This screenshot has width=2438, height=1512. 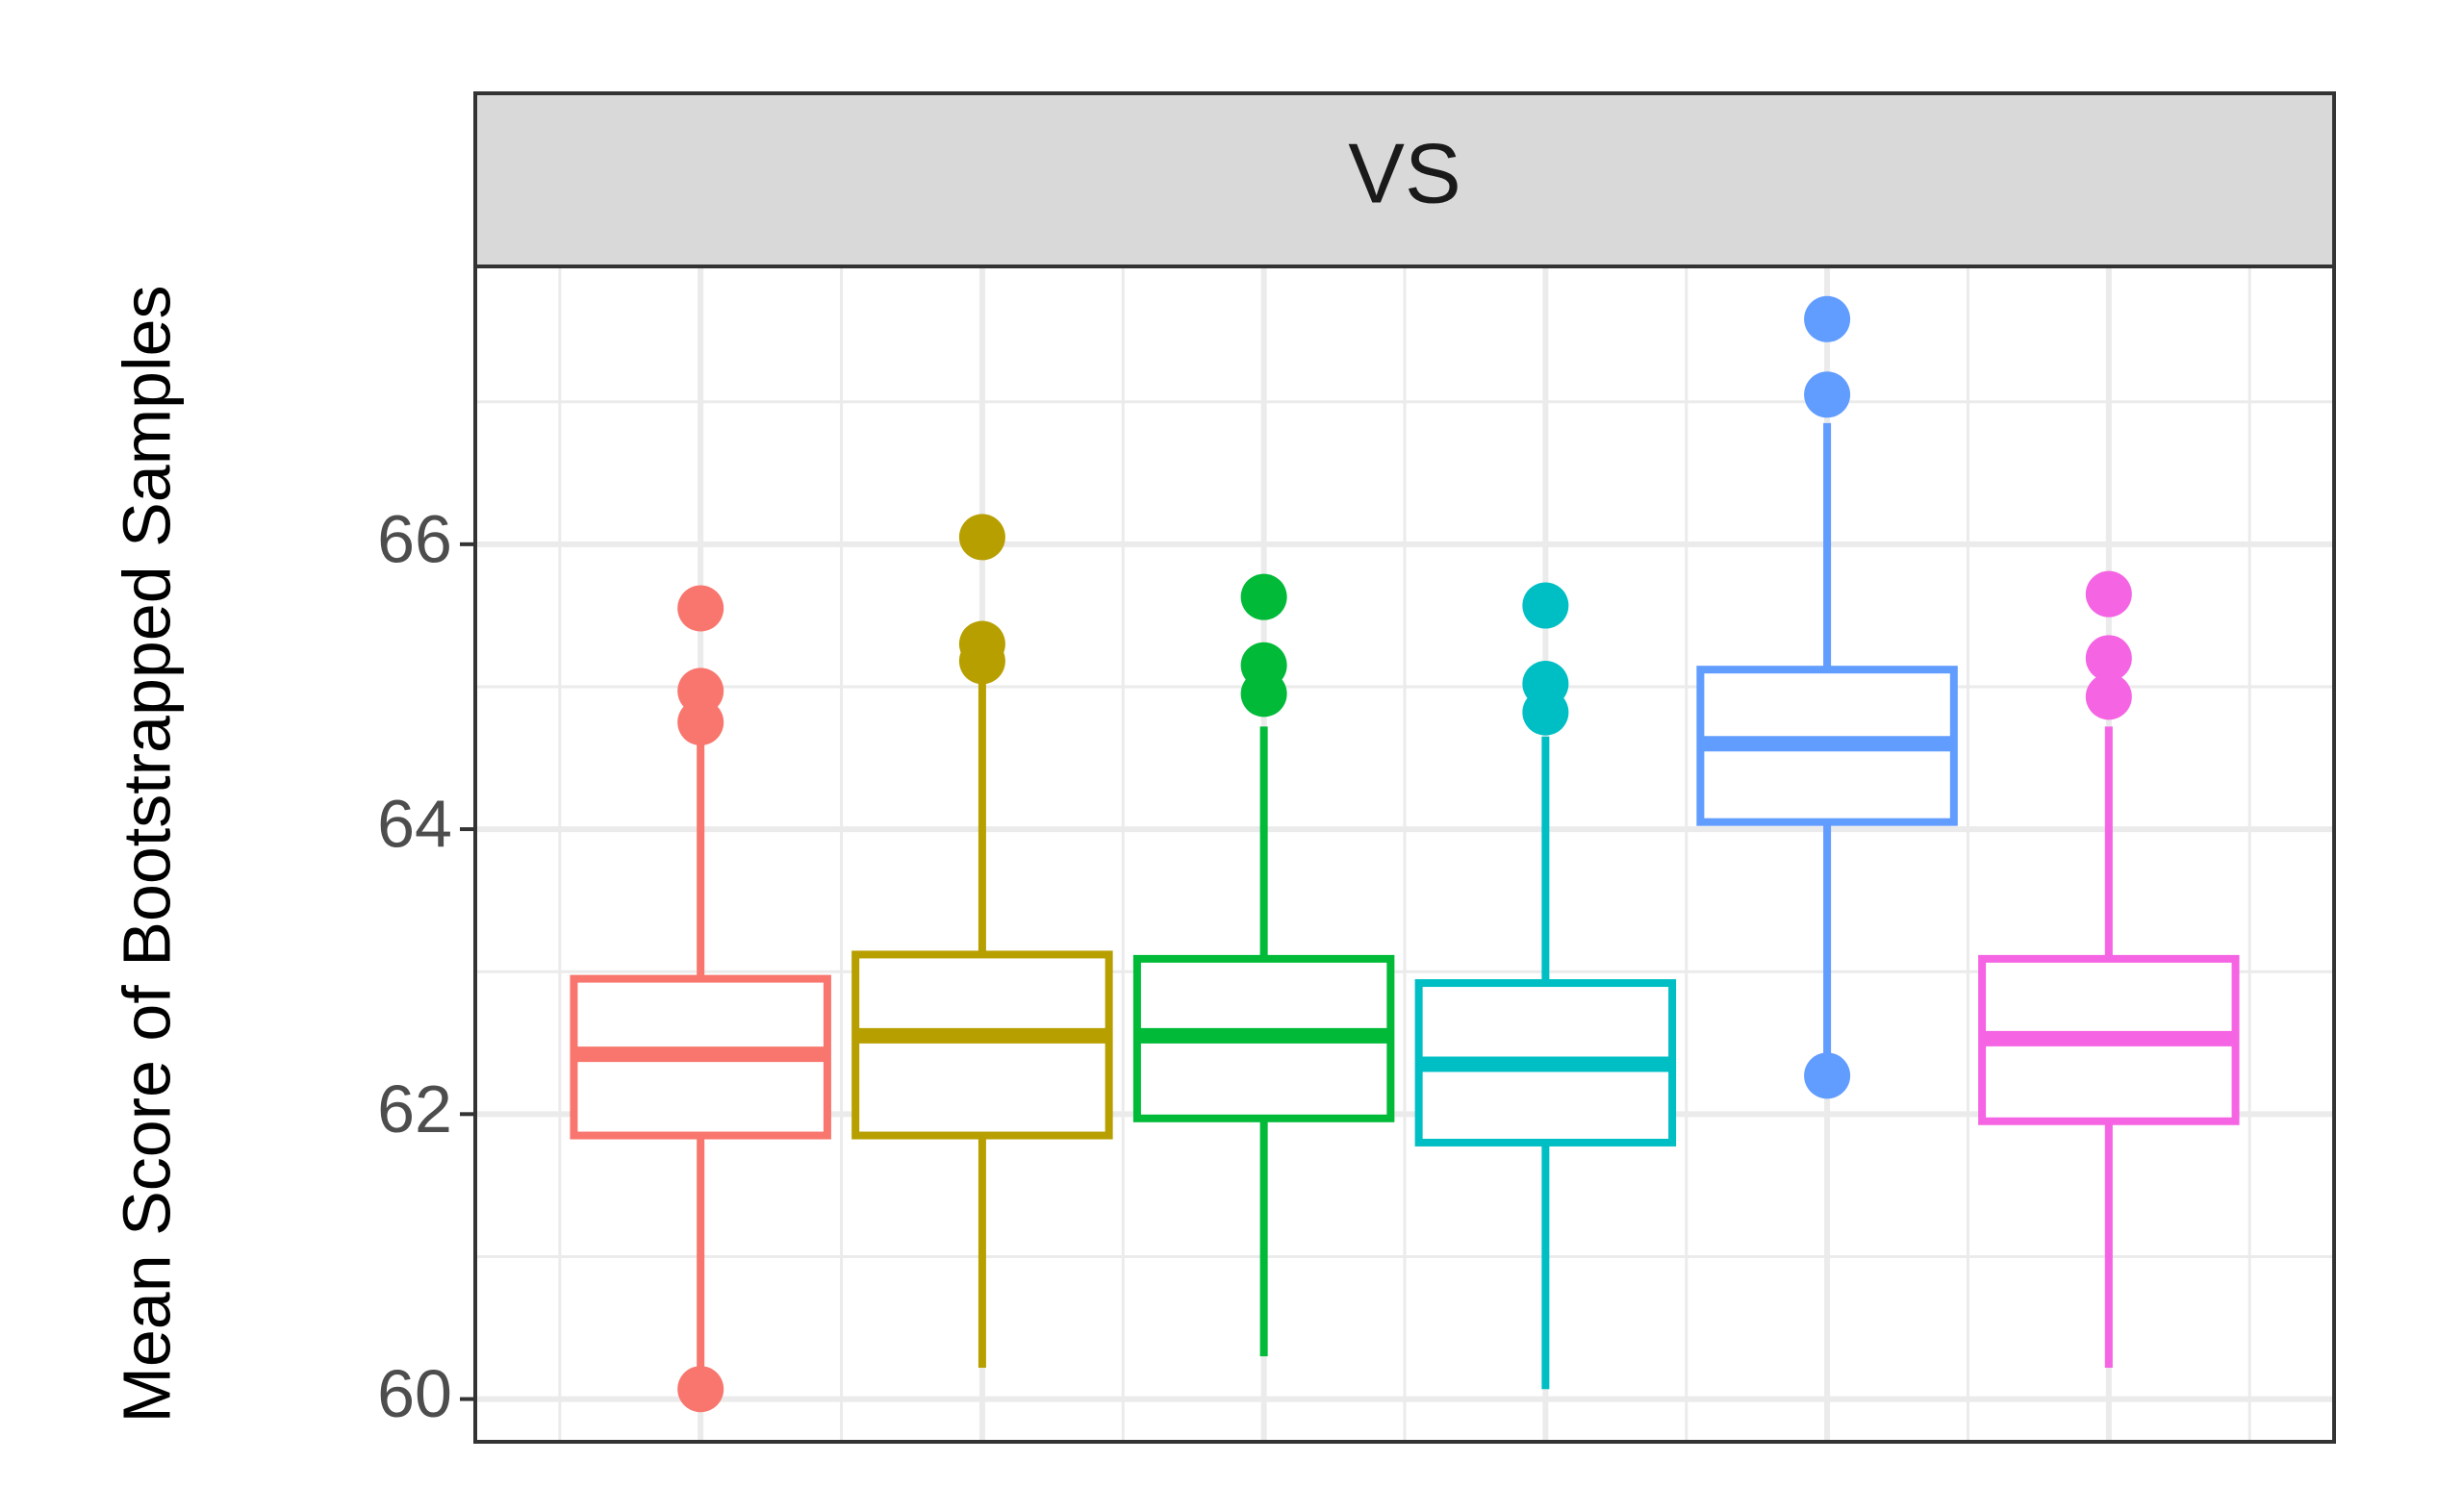 What do you see at coordinates (1404, 173) in the screenshot?
I see `facet-strip-label: VS` at bounding box center [1404, 173].